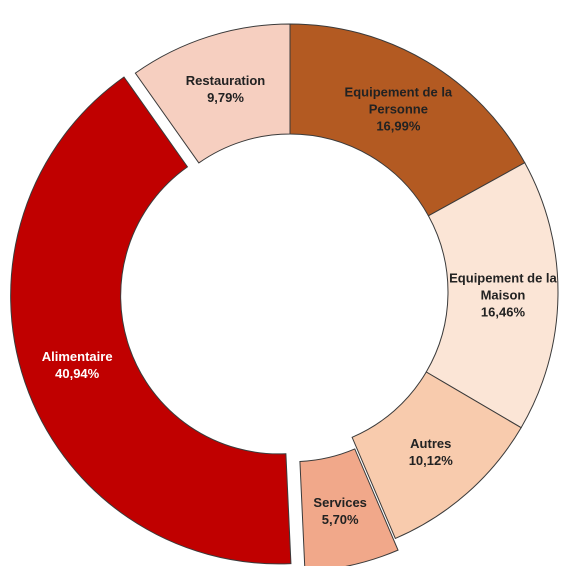 The image size is (569, 566). What do you see at coordinates (431, 443) in the screenshot?
I see `category-label: Autres` at bounding box center [431, 443].